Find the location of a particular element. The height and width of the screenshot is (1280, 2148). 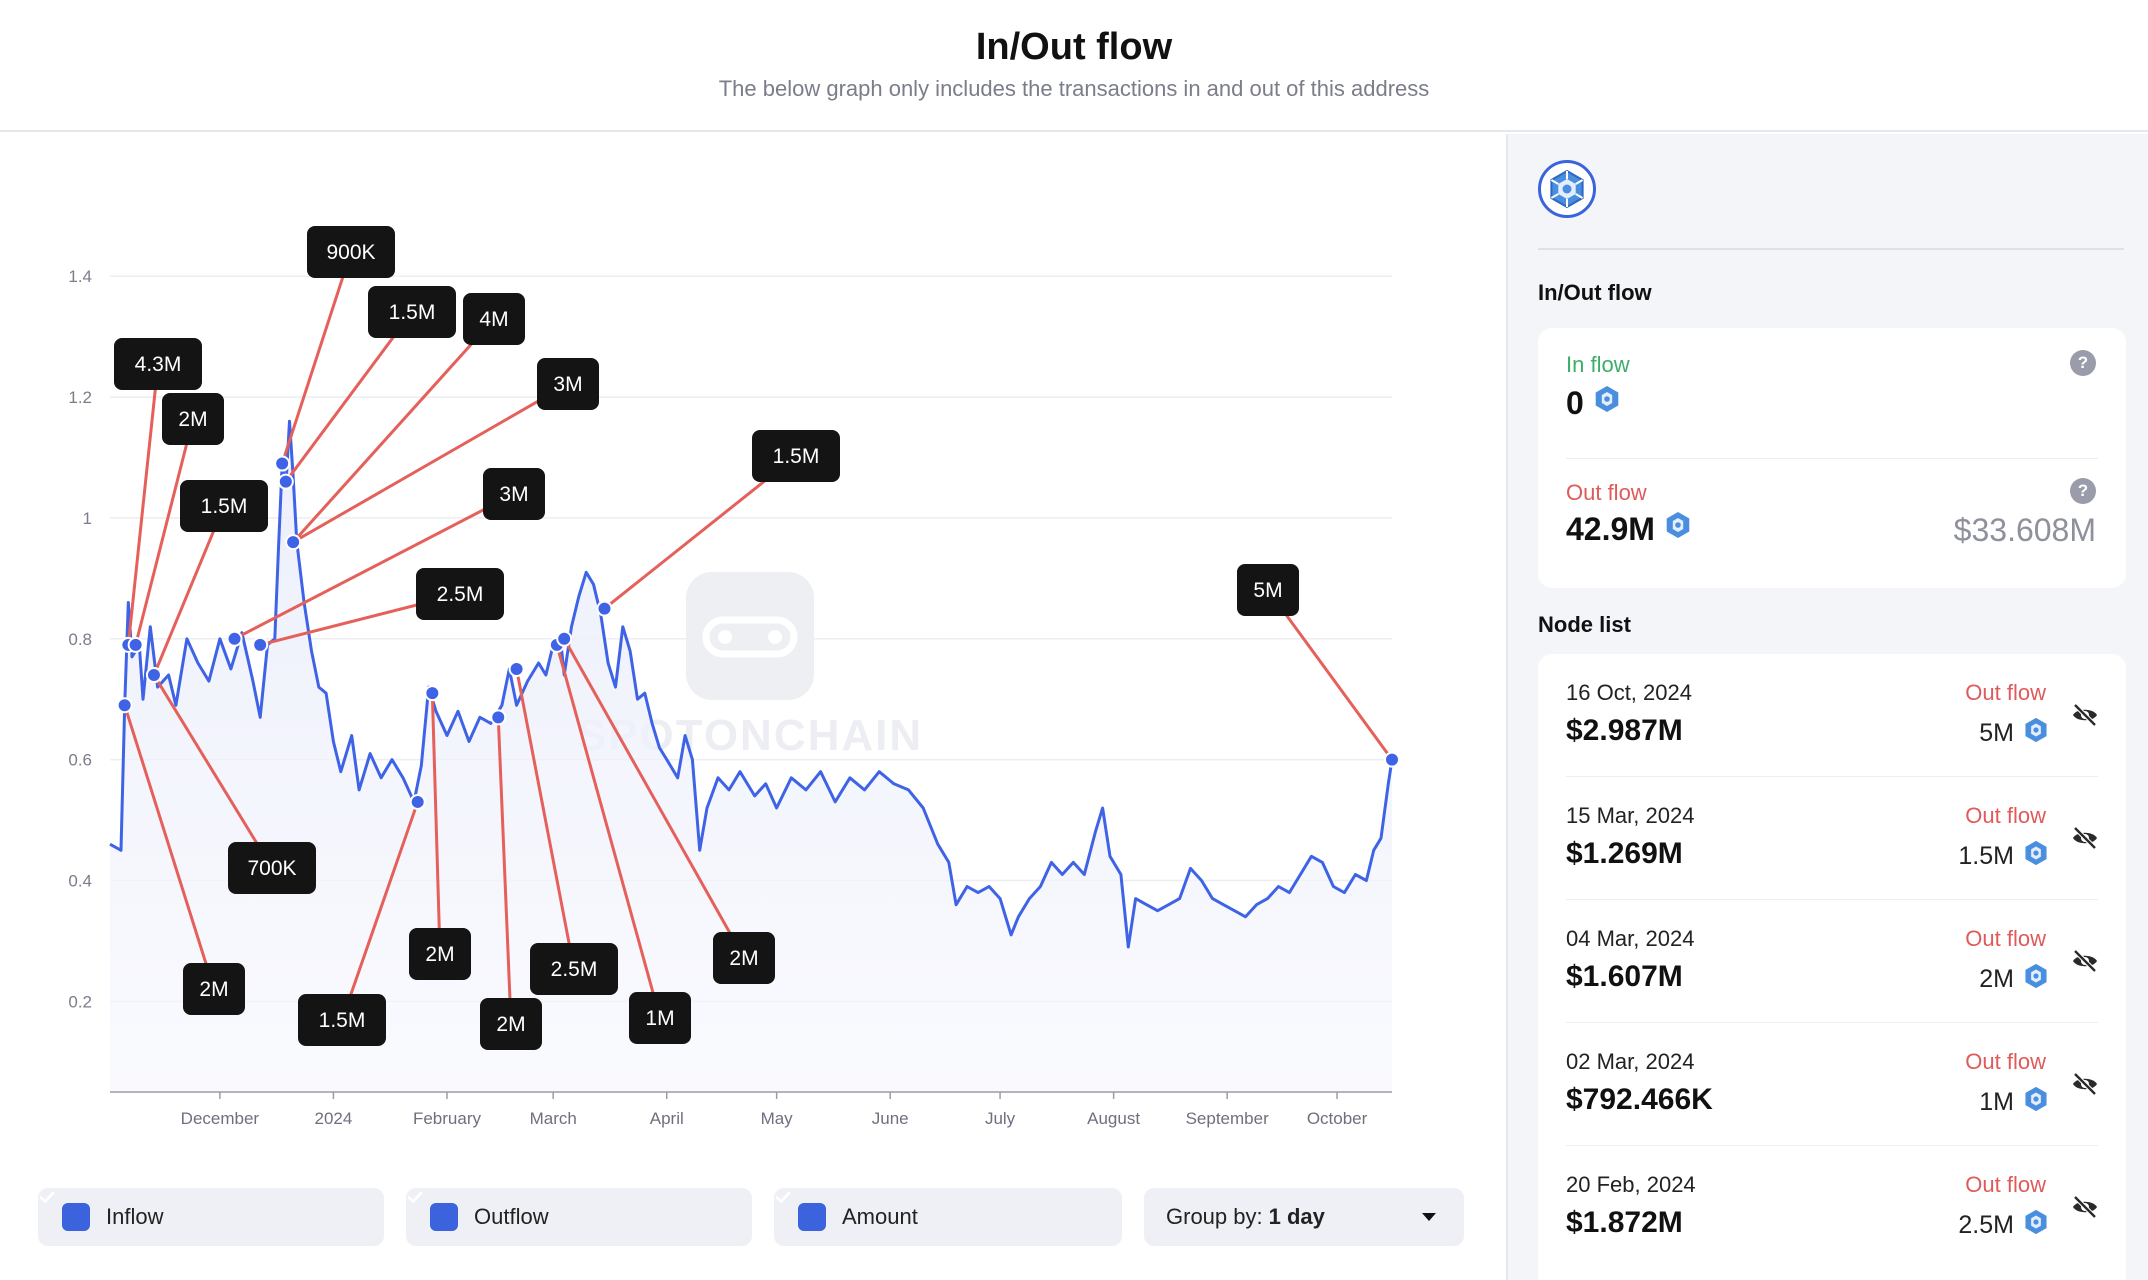

node-amount: 2.5M is located at coordinates (1986, 1225).